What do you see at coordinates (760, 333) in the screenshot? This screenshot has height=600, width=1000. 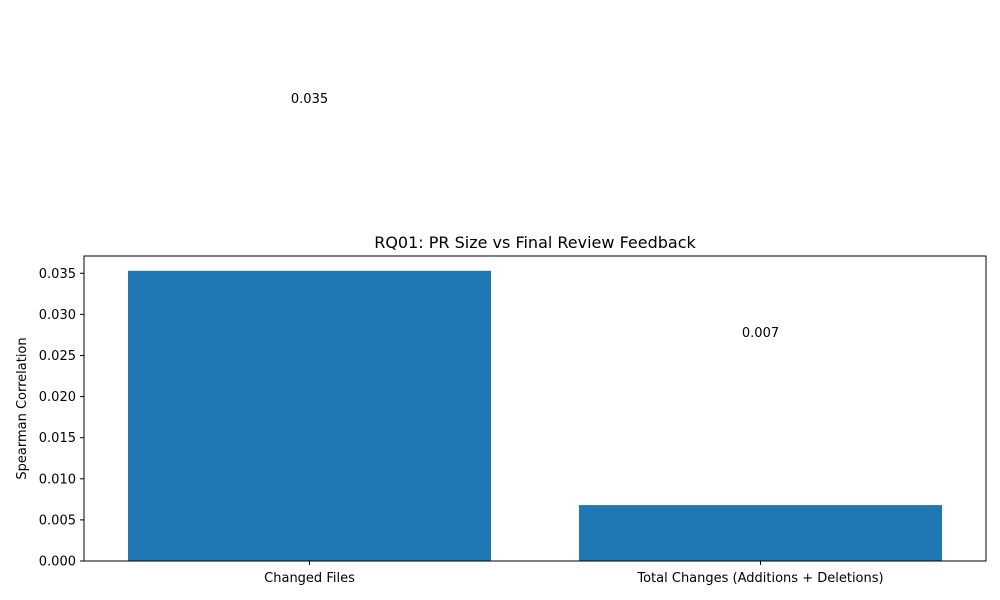 I see `data-label-1: 0.007` at bounding box center [760, 333].